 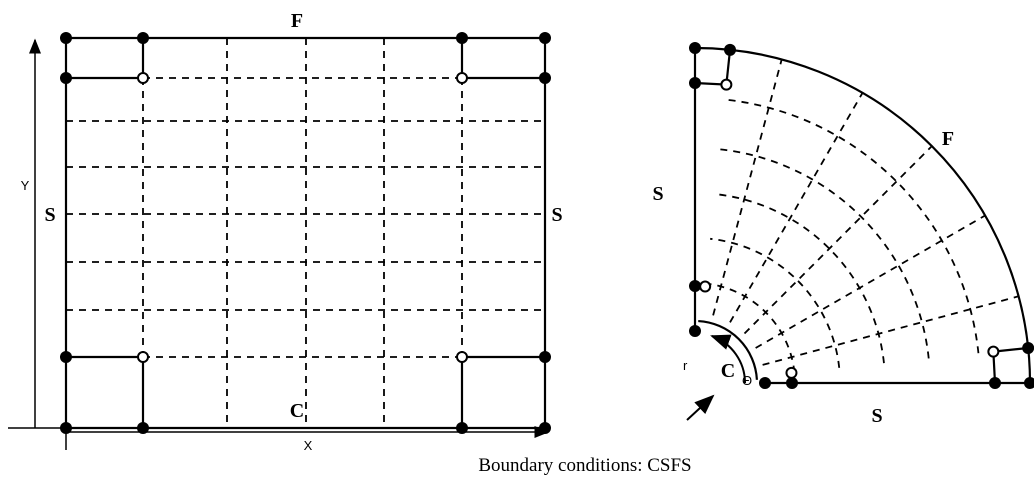 I want to click on bottom-label: C, so click(x=297, y=411).